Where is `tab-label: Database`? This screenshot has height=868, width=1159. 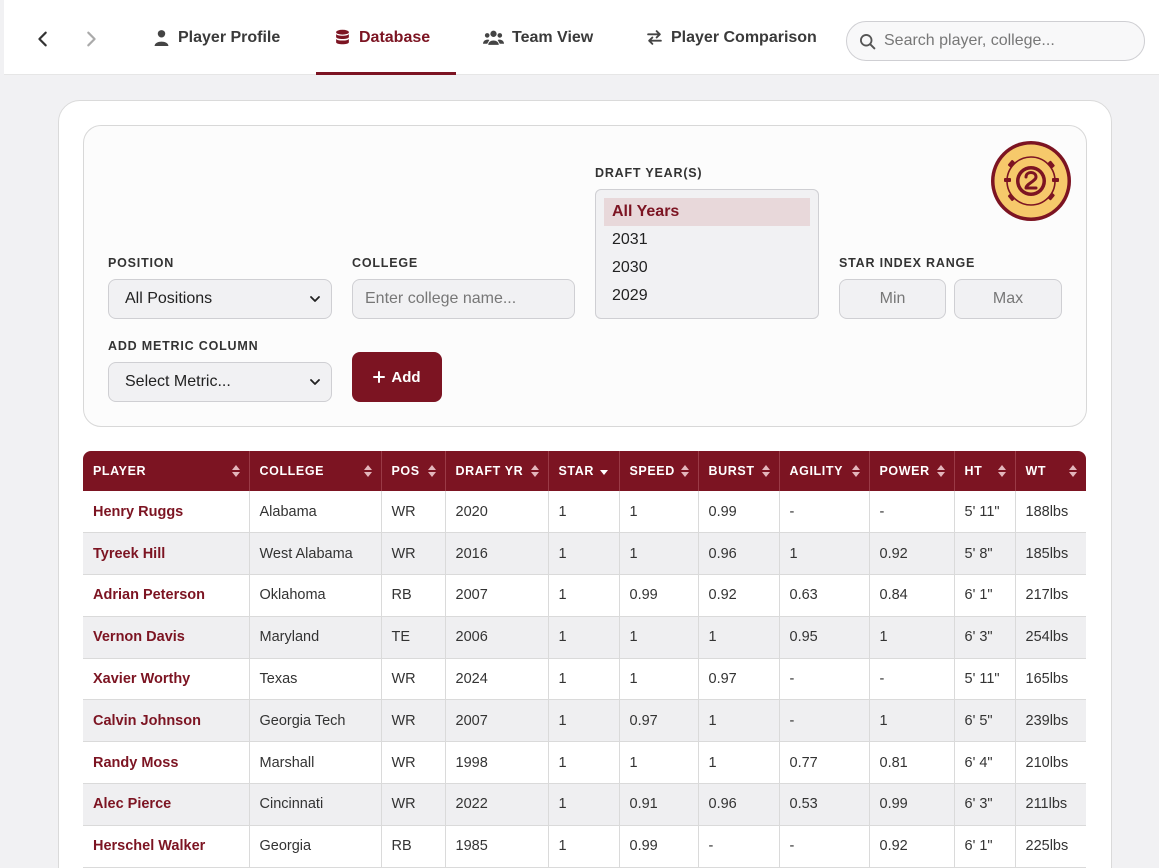
tab-label: Database is located at coordinates (395, 37).